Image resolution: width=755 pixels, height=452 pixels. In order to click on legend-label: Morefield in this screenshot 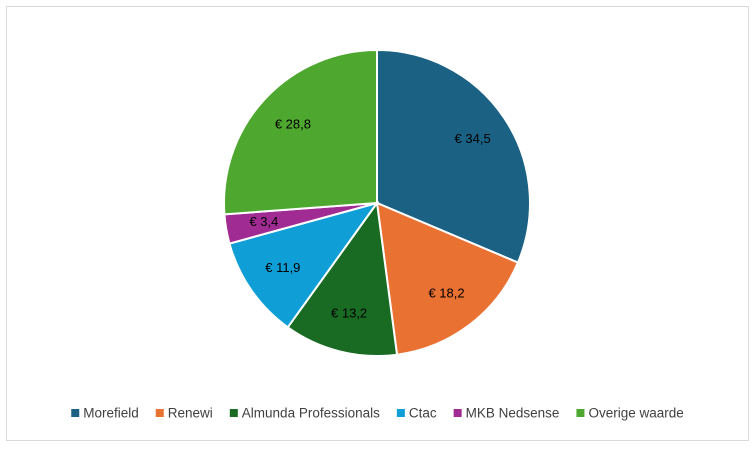, I will do `click(111, 413)`.